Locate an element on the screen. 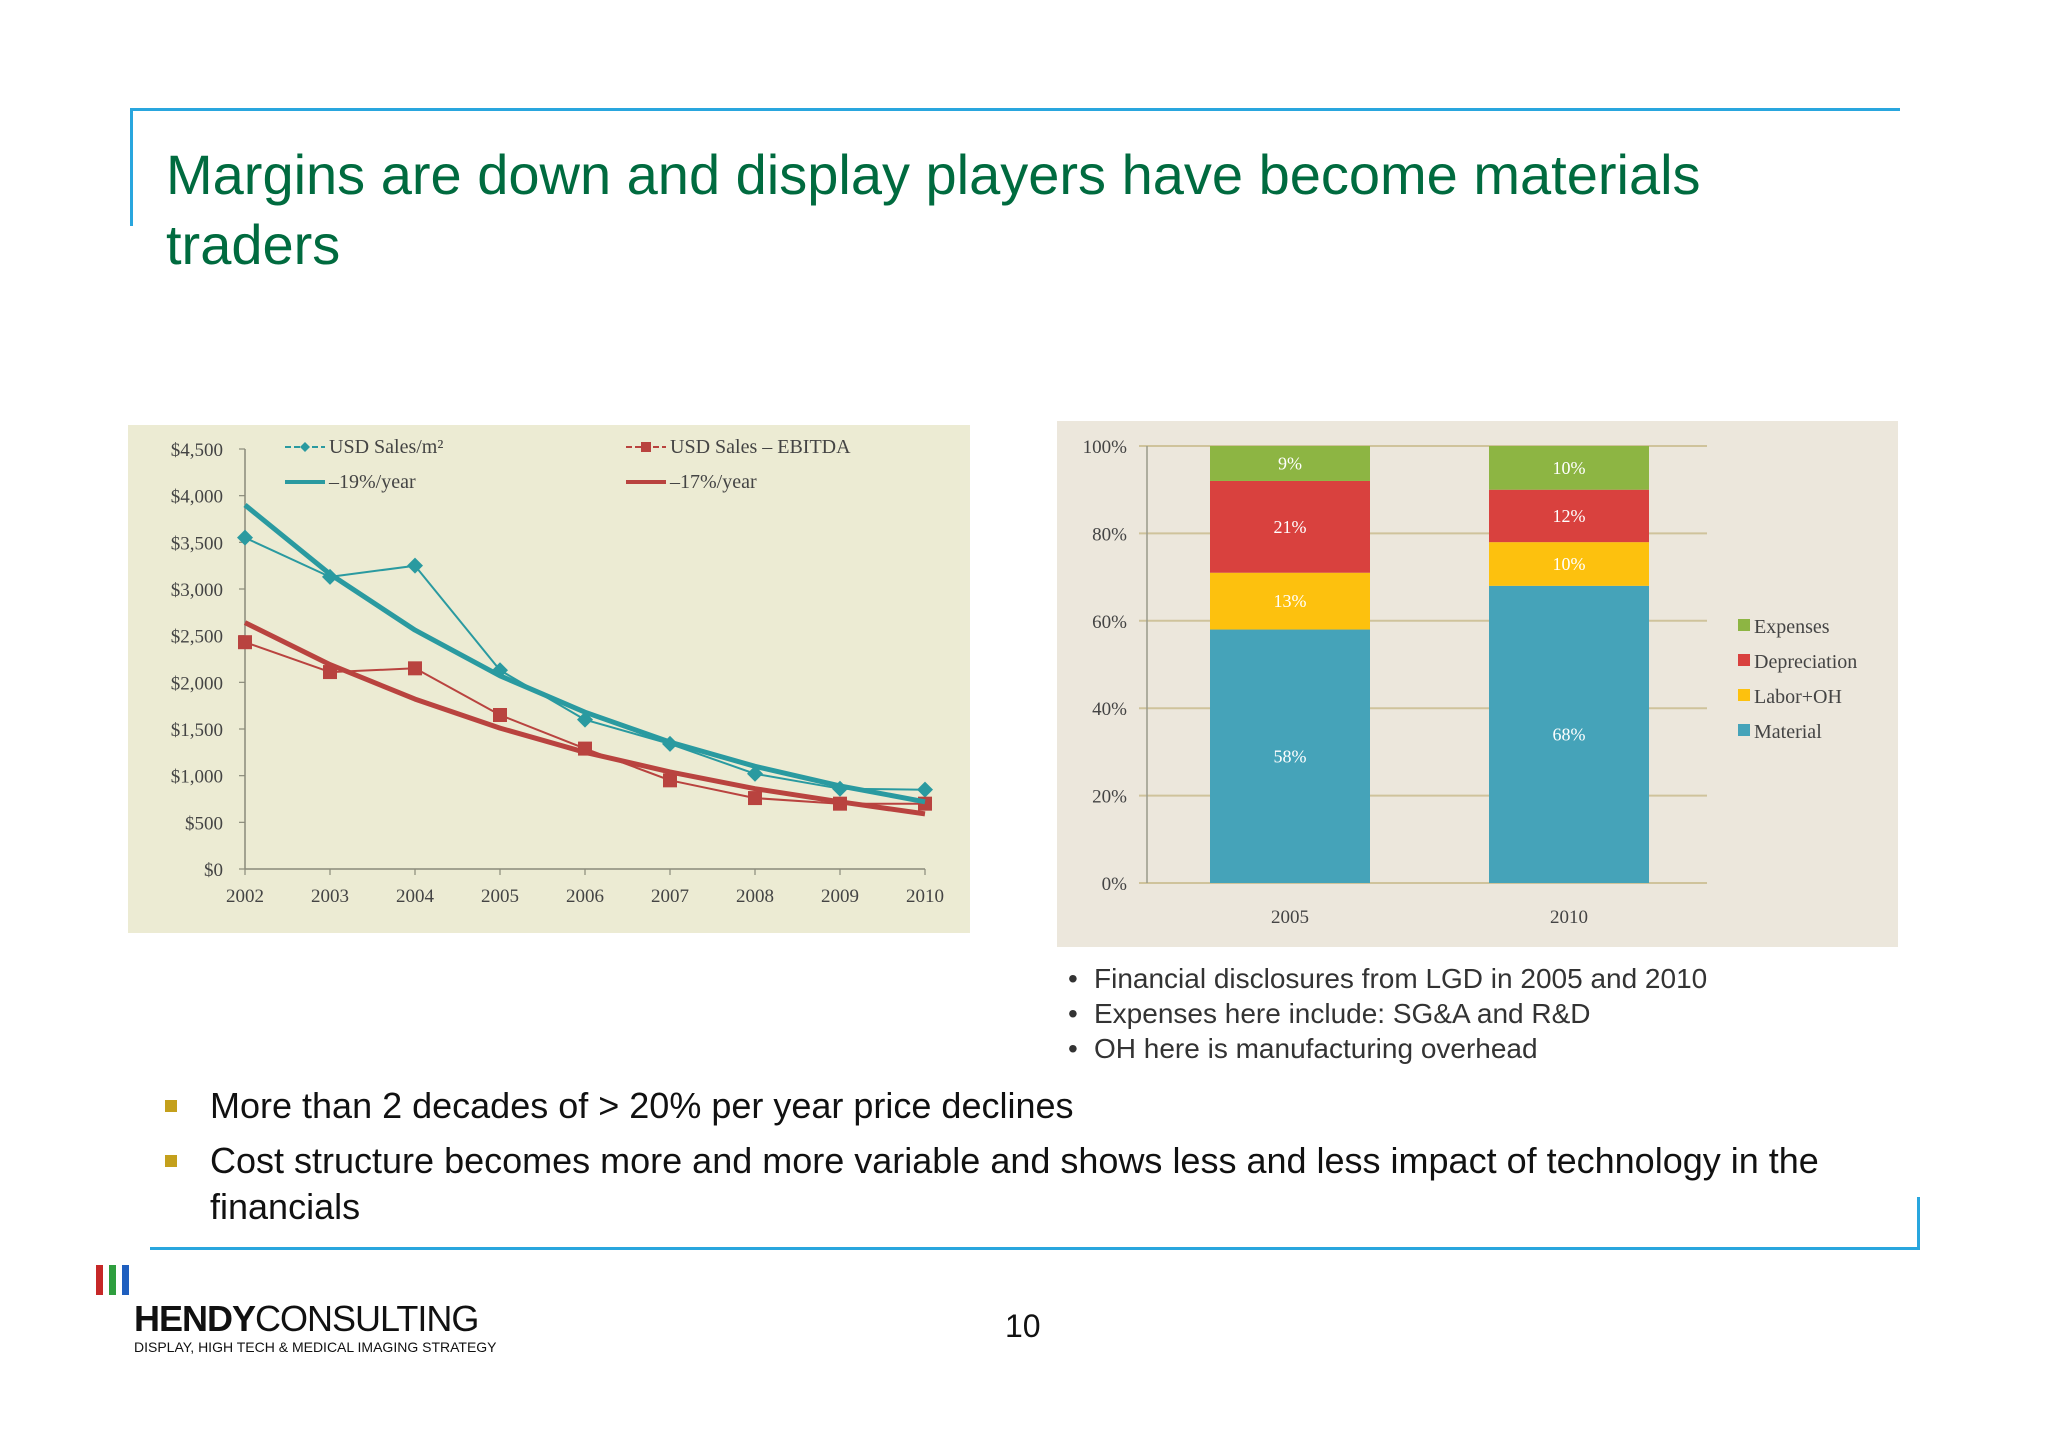 This screenshot has height=1447, width=2048. logo-name-light: CONSULTING is located at coordinates (367, 1318).